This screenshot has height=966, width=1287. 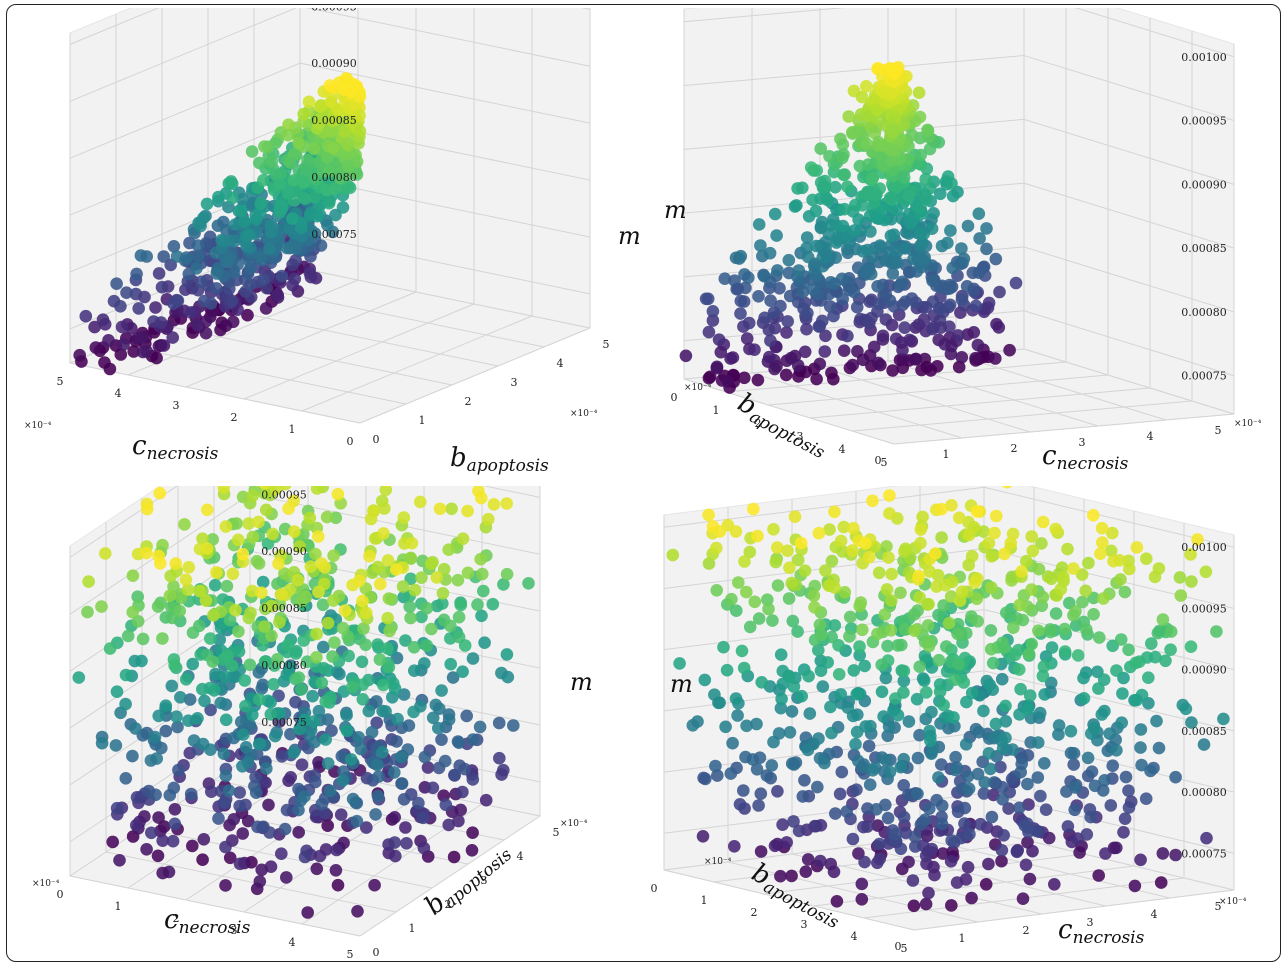 What do you see at coordinates (176, 405) in the screenshot?
I see `x-tick-label: 3` at bounding box center [176, 405].